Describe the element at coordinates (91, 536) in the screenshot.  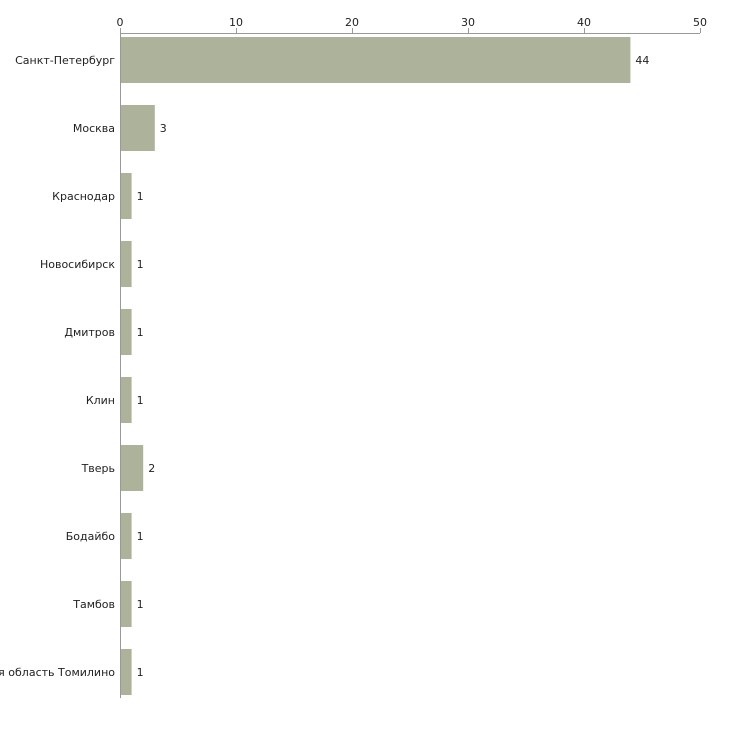
I see `category-label: Бодайбо` at that location.